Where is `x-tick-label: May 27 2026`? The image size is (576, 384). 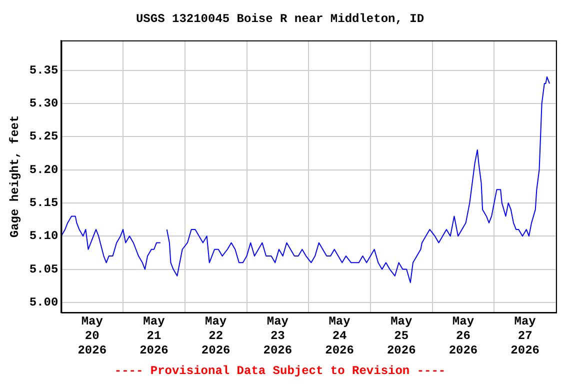 x-tick-label: May 27 2026 is located at coordinates (525, 336).